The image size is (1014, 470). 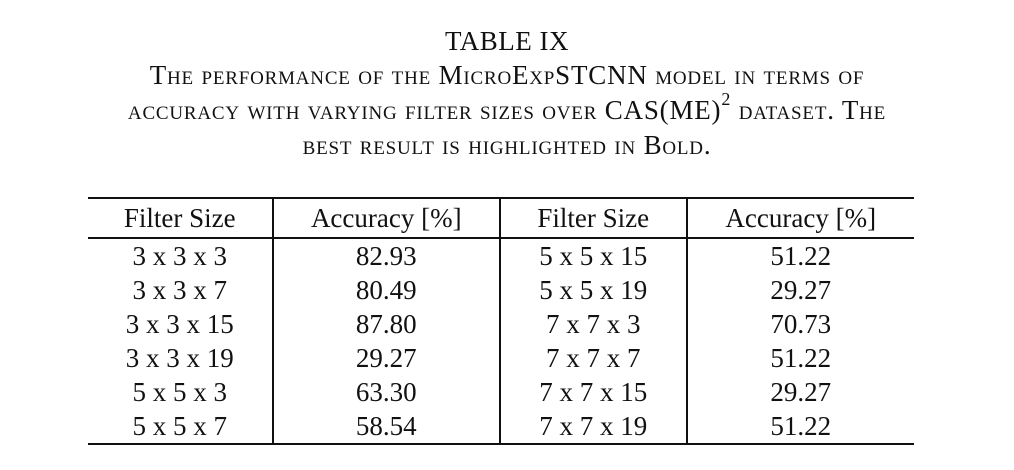 I want to click on header-filter-size-1: Filter Size, so click(x=179, y=218).